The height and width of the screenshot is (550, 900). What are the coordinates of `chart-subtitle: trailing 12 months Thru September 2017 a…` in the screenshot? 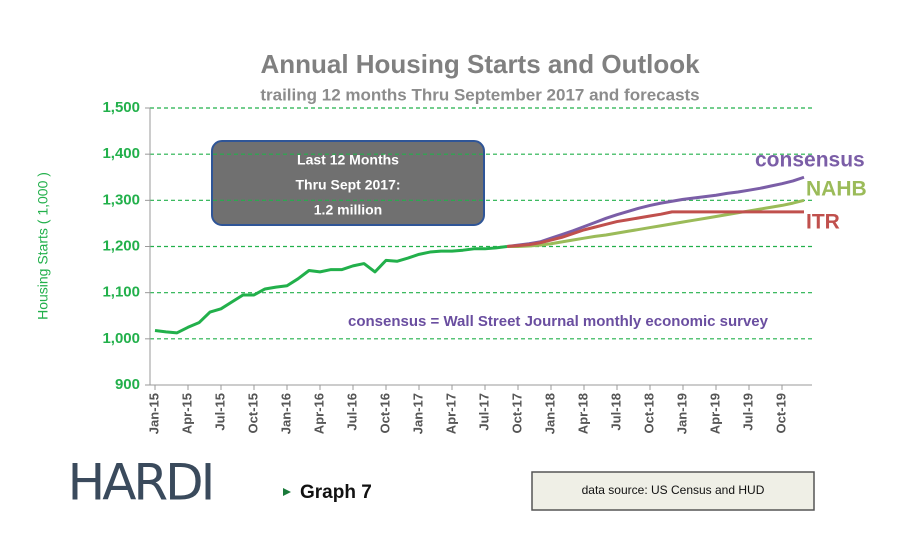 It's located at (479, 94).